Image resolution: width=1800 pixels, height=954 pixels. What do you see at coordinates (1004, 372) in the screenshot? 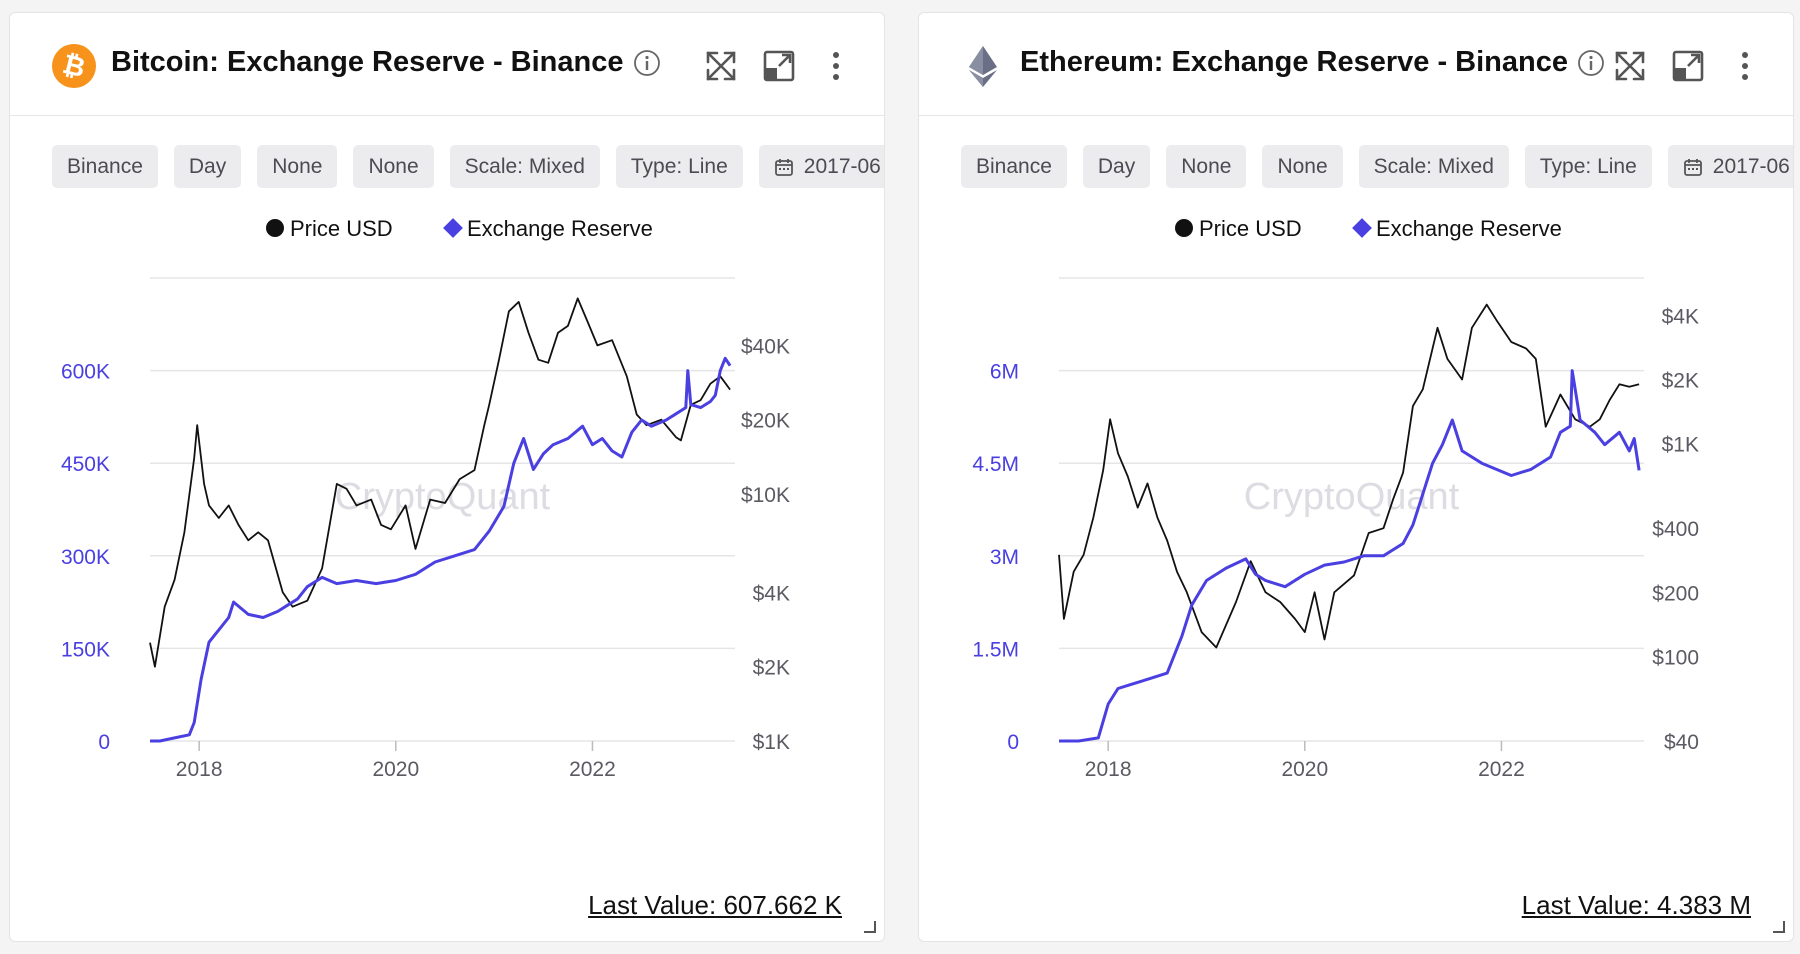
I see `y-left-tick-label: 6M` at bounding box center [1004, 372].